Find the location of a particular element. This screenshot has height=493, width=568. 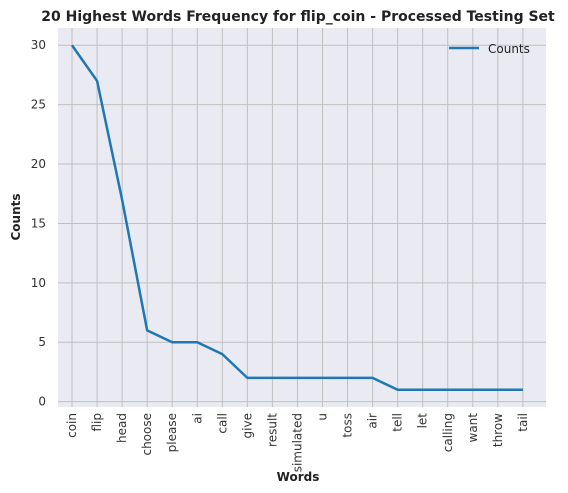

y-axis-label: Counts is located at coordinates (16, 216).